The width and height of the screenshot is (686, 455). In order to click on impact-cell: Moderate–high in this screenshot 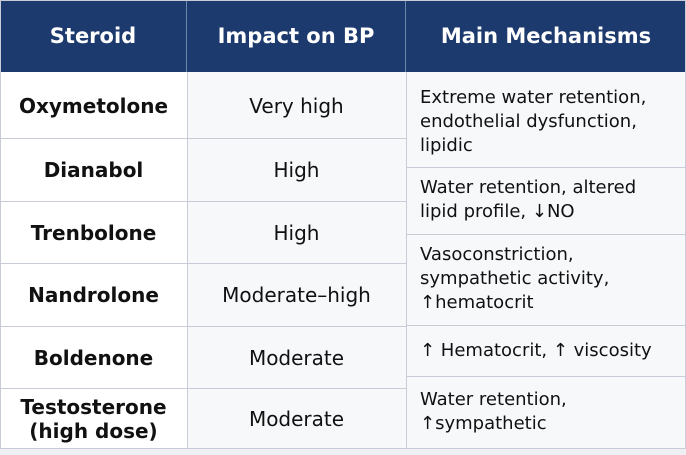, I will do `click(296, 295)`.